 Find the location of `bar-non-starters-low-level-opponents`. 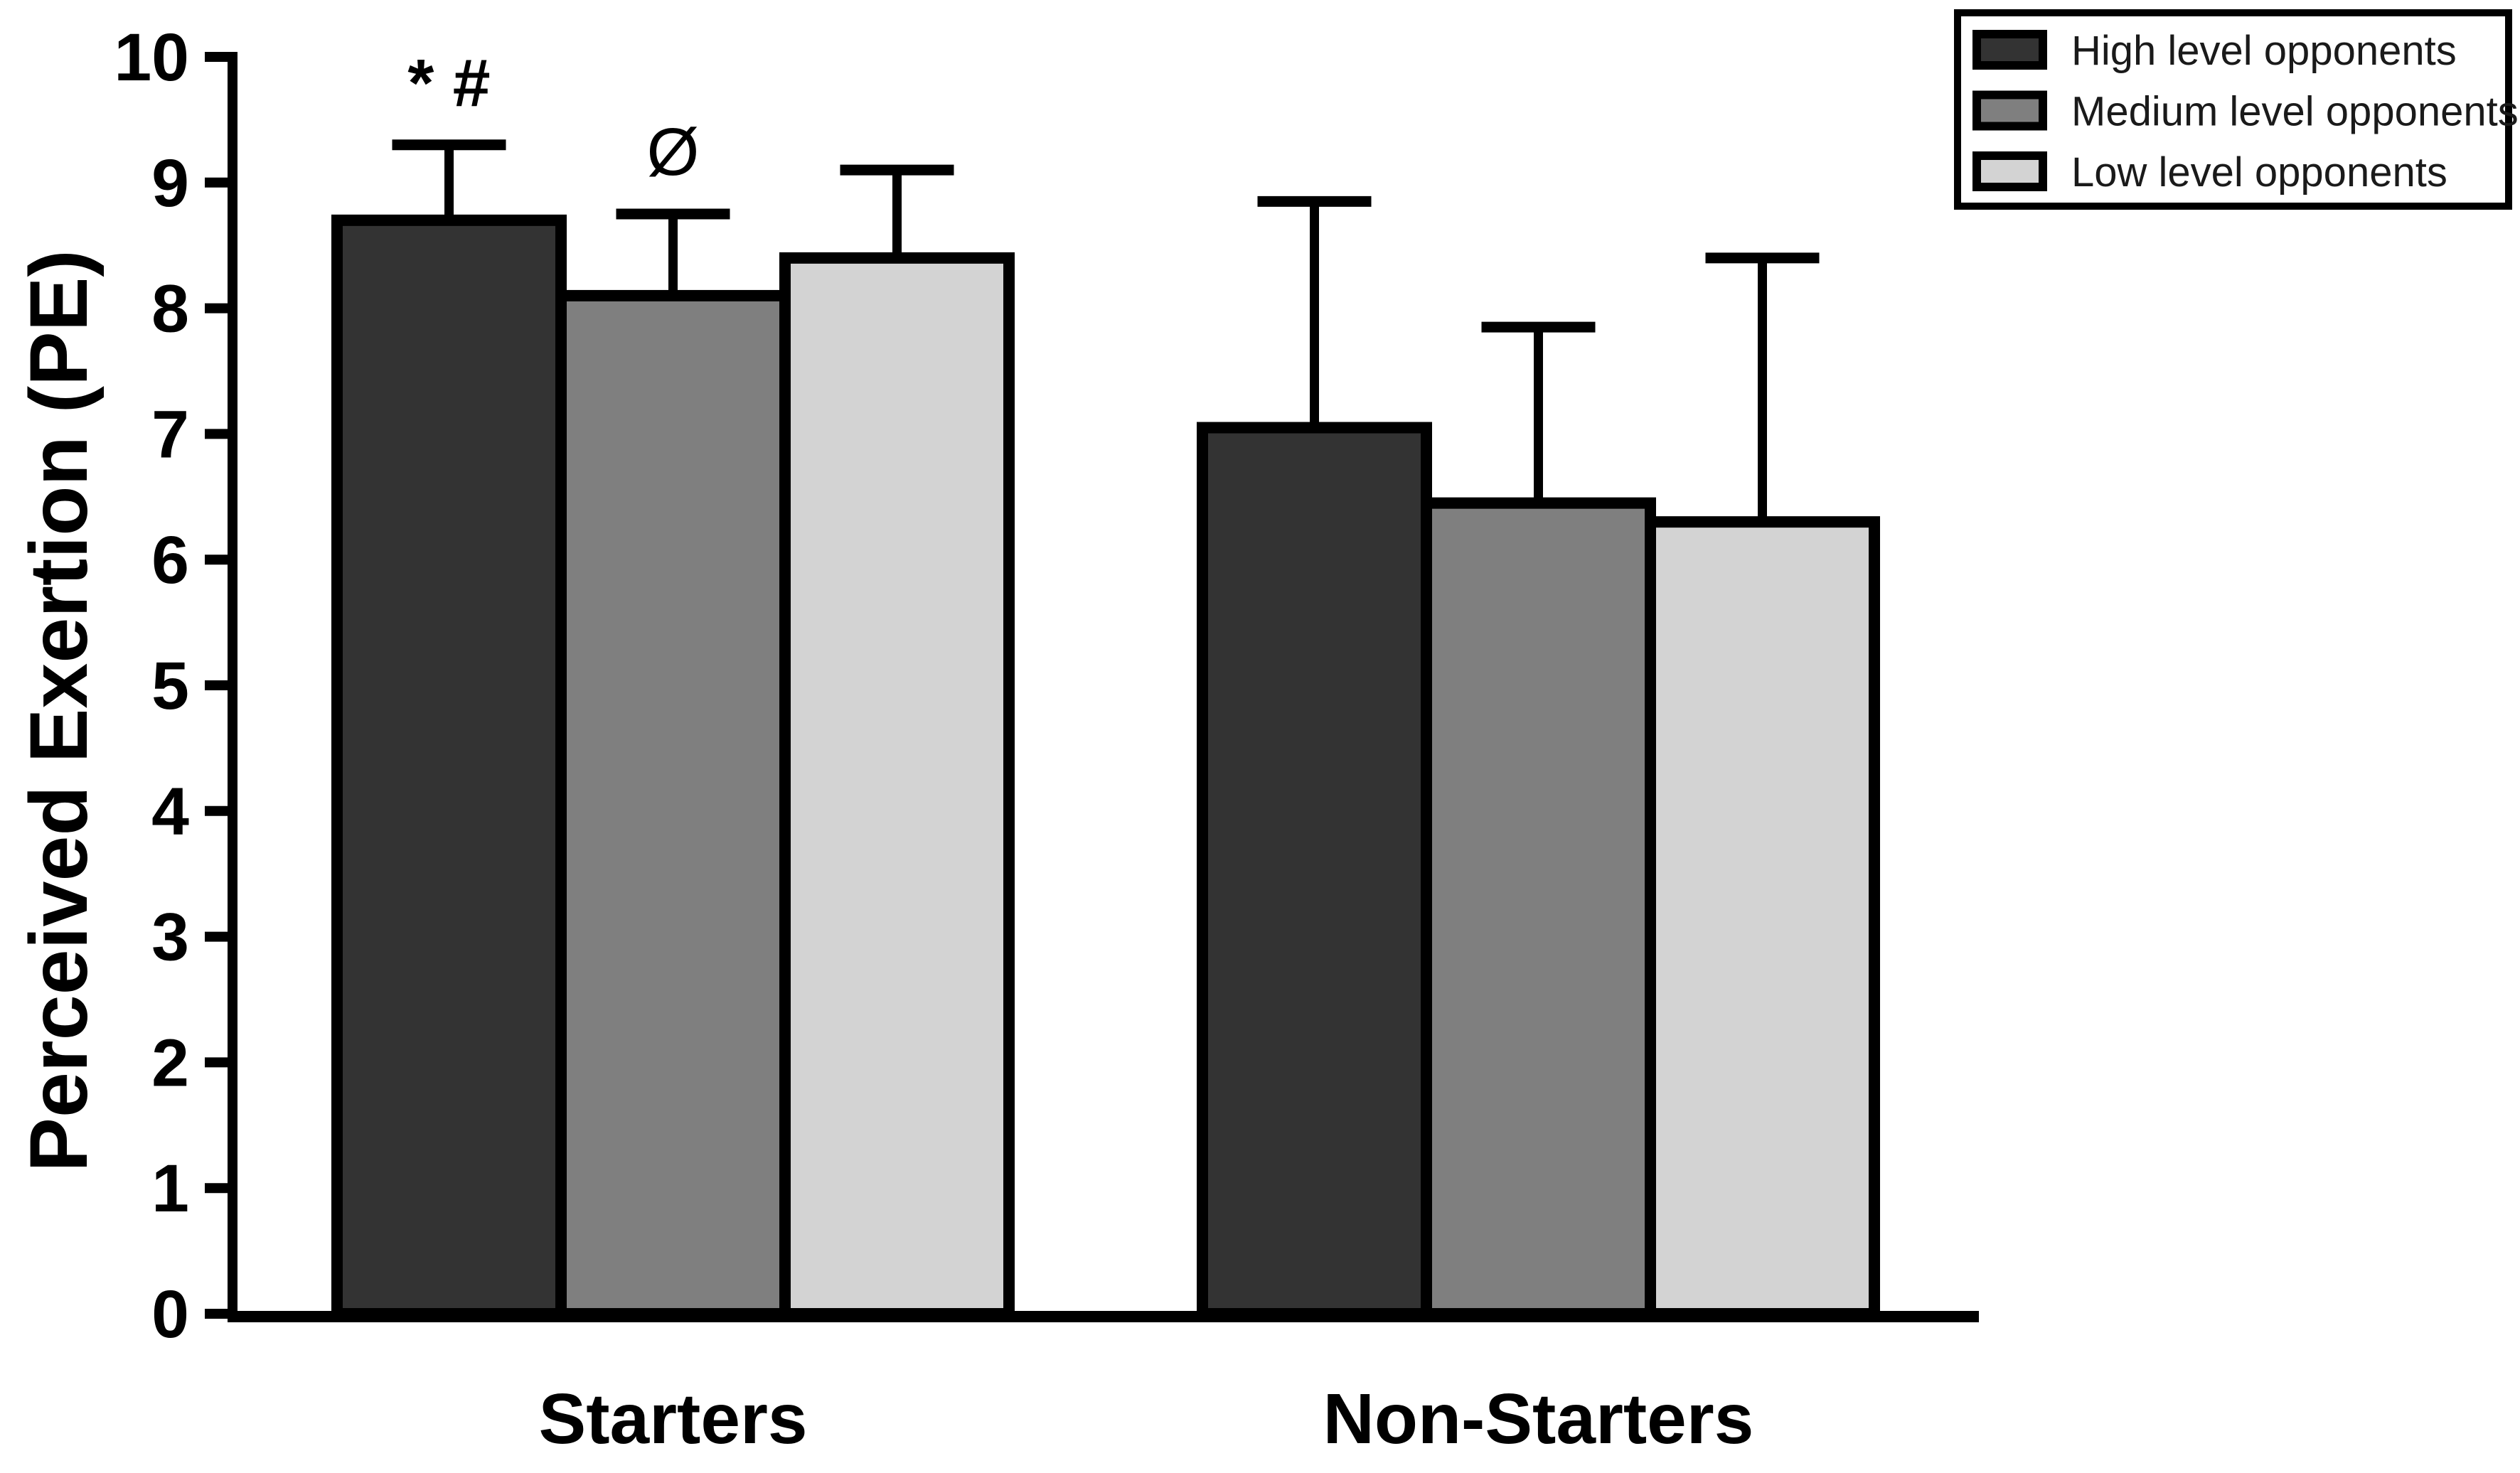

bar-non-starters-low-level-opponents is located at coordinates (1763, 917).